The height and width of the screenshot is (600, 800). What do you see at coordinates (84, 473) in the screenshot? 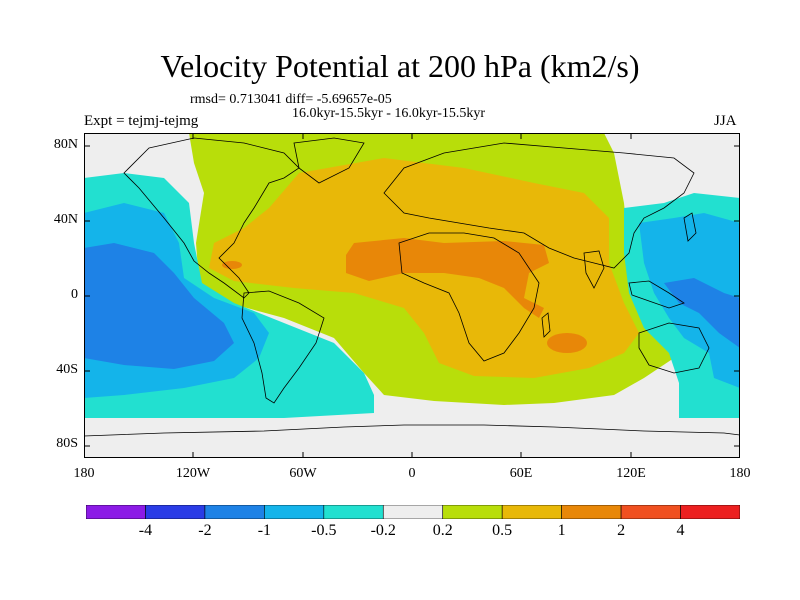
I see `lon-tick-180-left: 180` at bounding box center [84, 473].